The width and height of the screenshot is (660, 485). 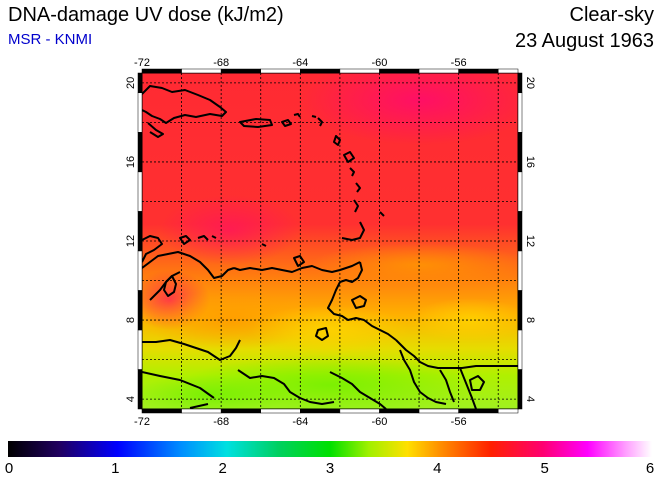 I want to click on longitude-labels-bottom: -72 -68 -64 -60 -56, so click(x=300, y=422).